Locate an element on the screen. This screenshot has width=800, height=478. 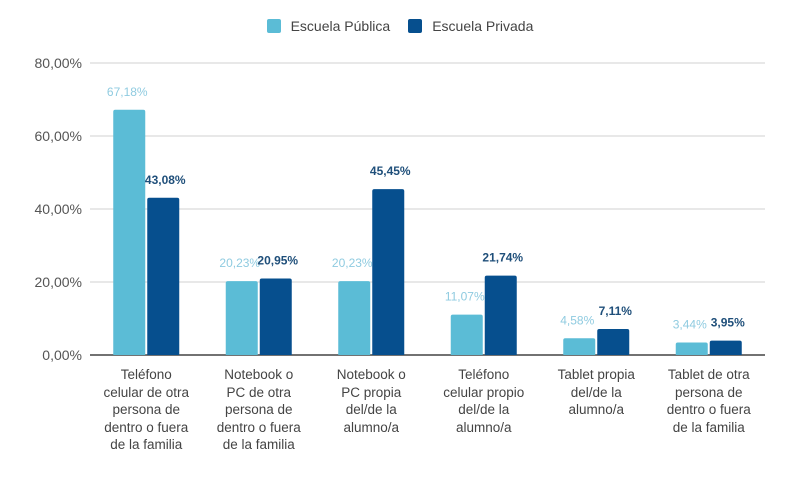
legend-item-privada: Escuela Privada is located at coordinates (470, 26).